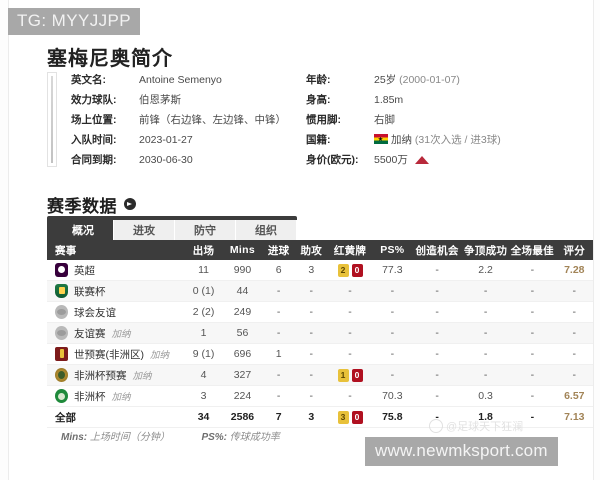 This screenshot has height=480, width=600. What do you see at coordinates (392, 250) in the screenshot?
I see `col-pass-success: PS%` at bounding box center [392, 250].